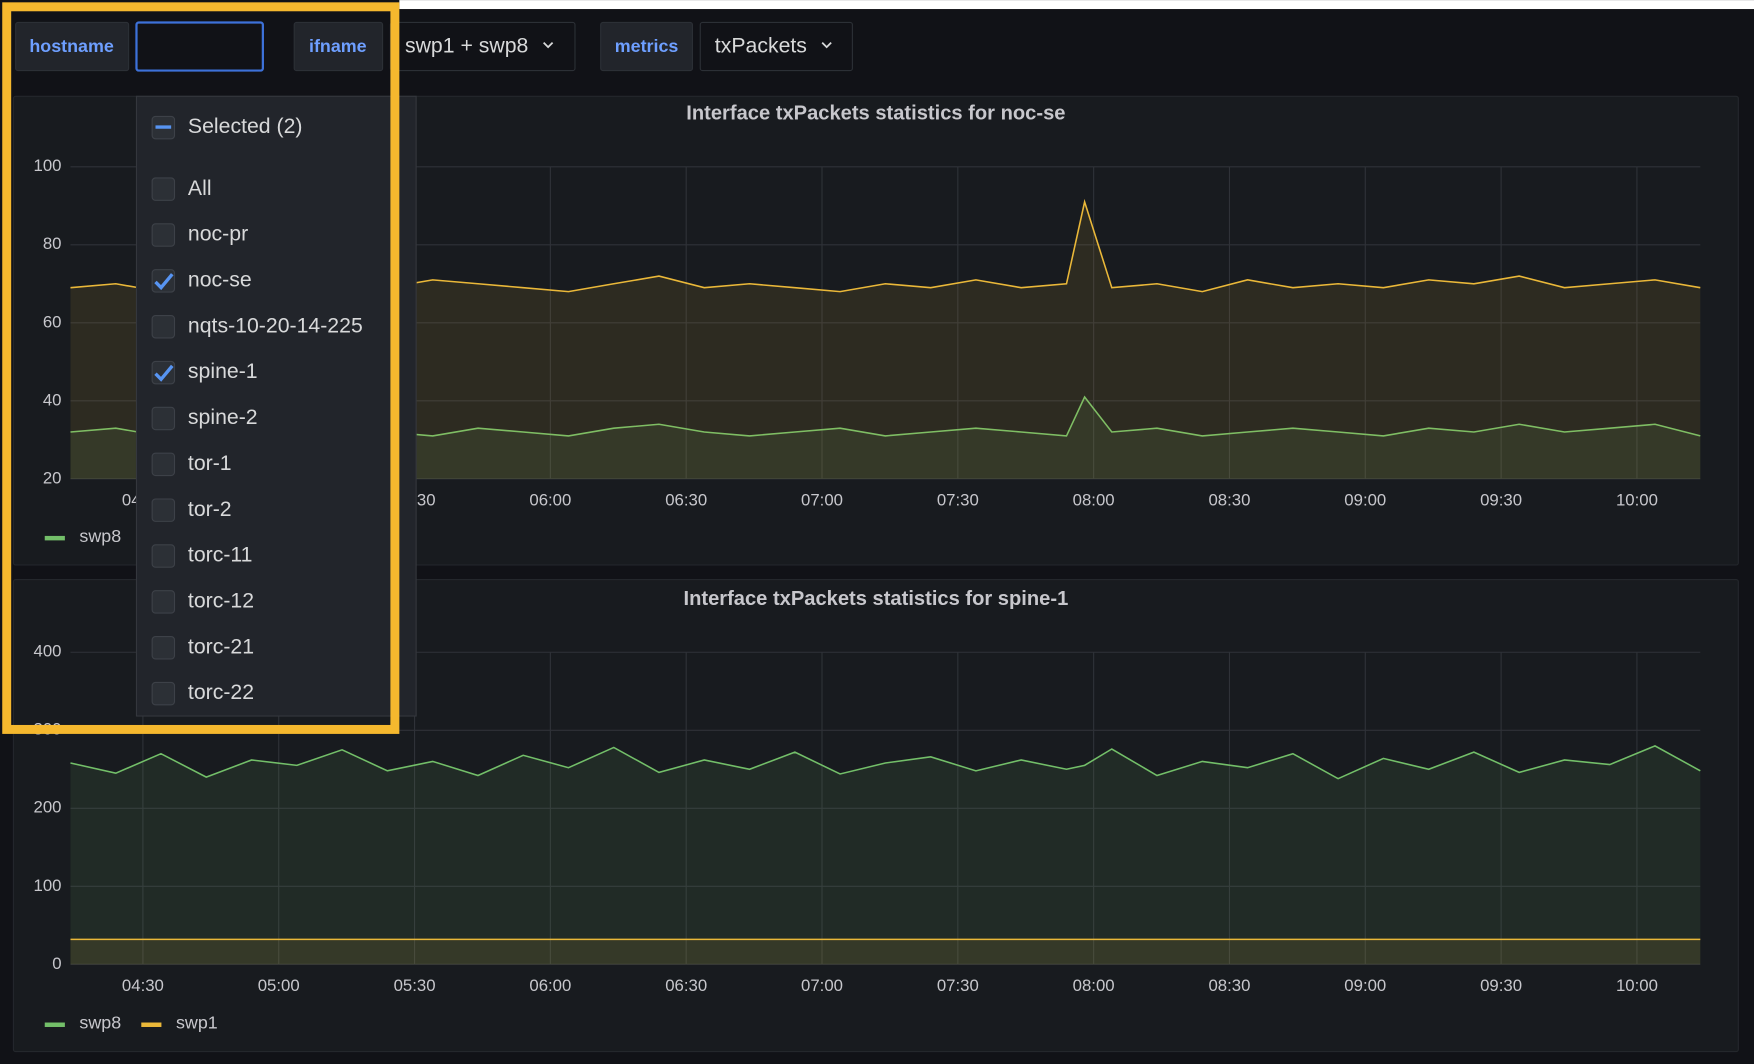 The image size is (1754, 1064). Describe the element at coordinates (52, 243) in the screenshot. I see `y-tick-label: 80` at that location.